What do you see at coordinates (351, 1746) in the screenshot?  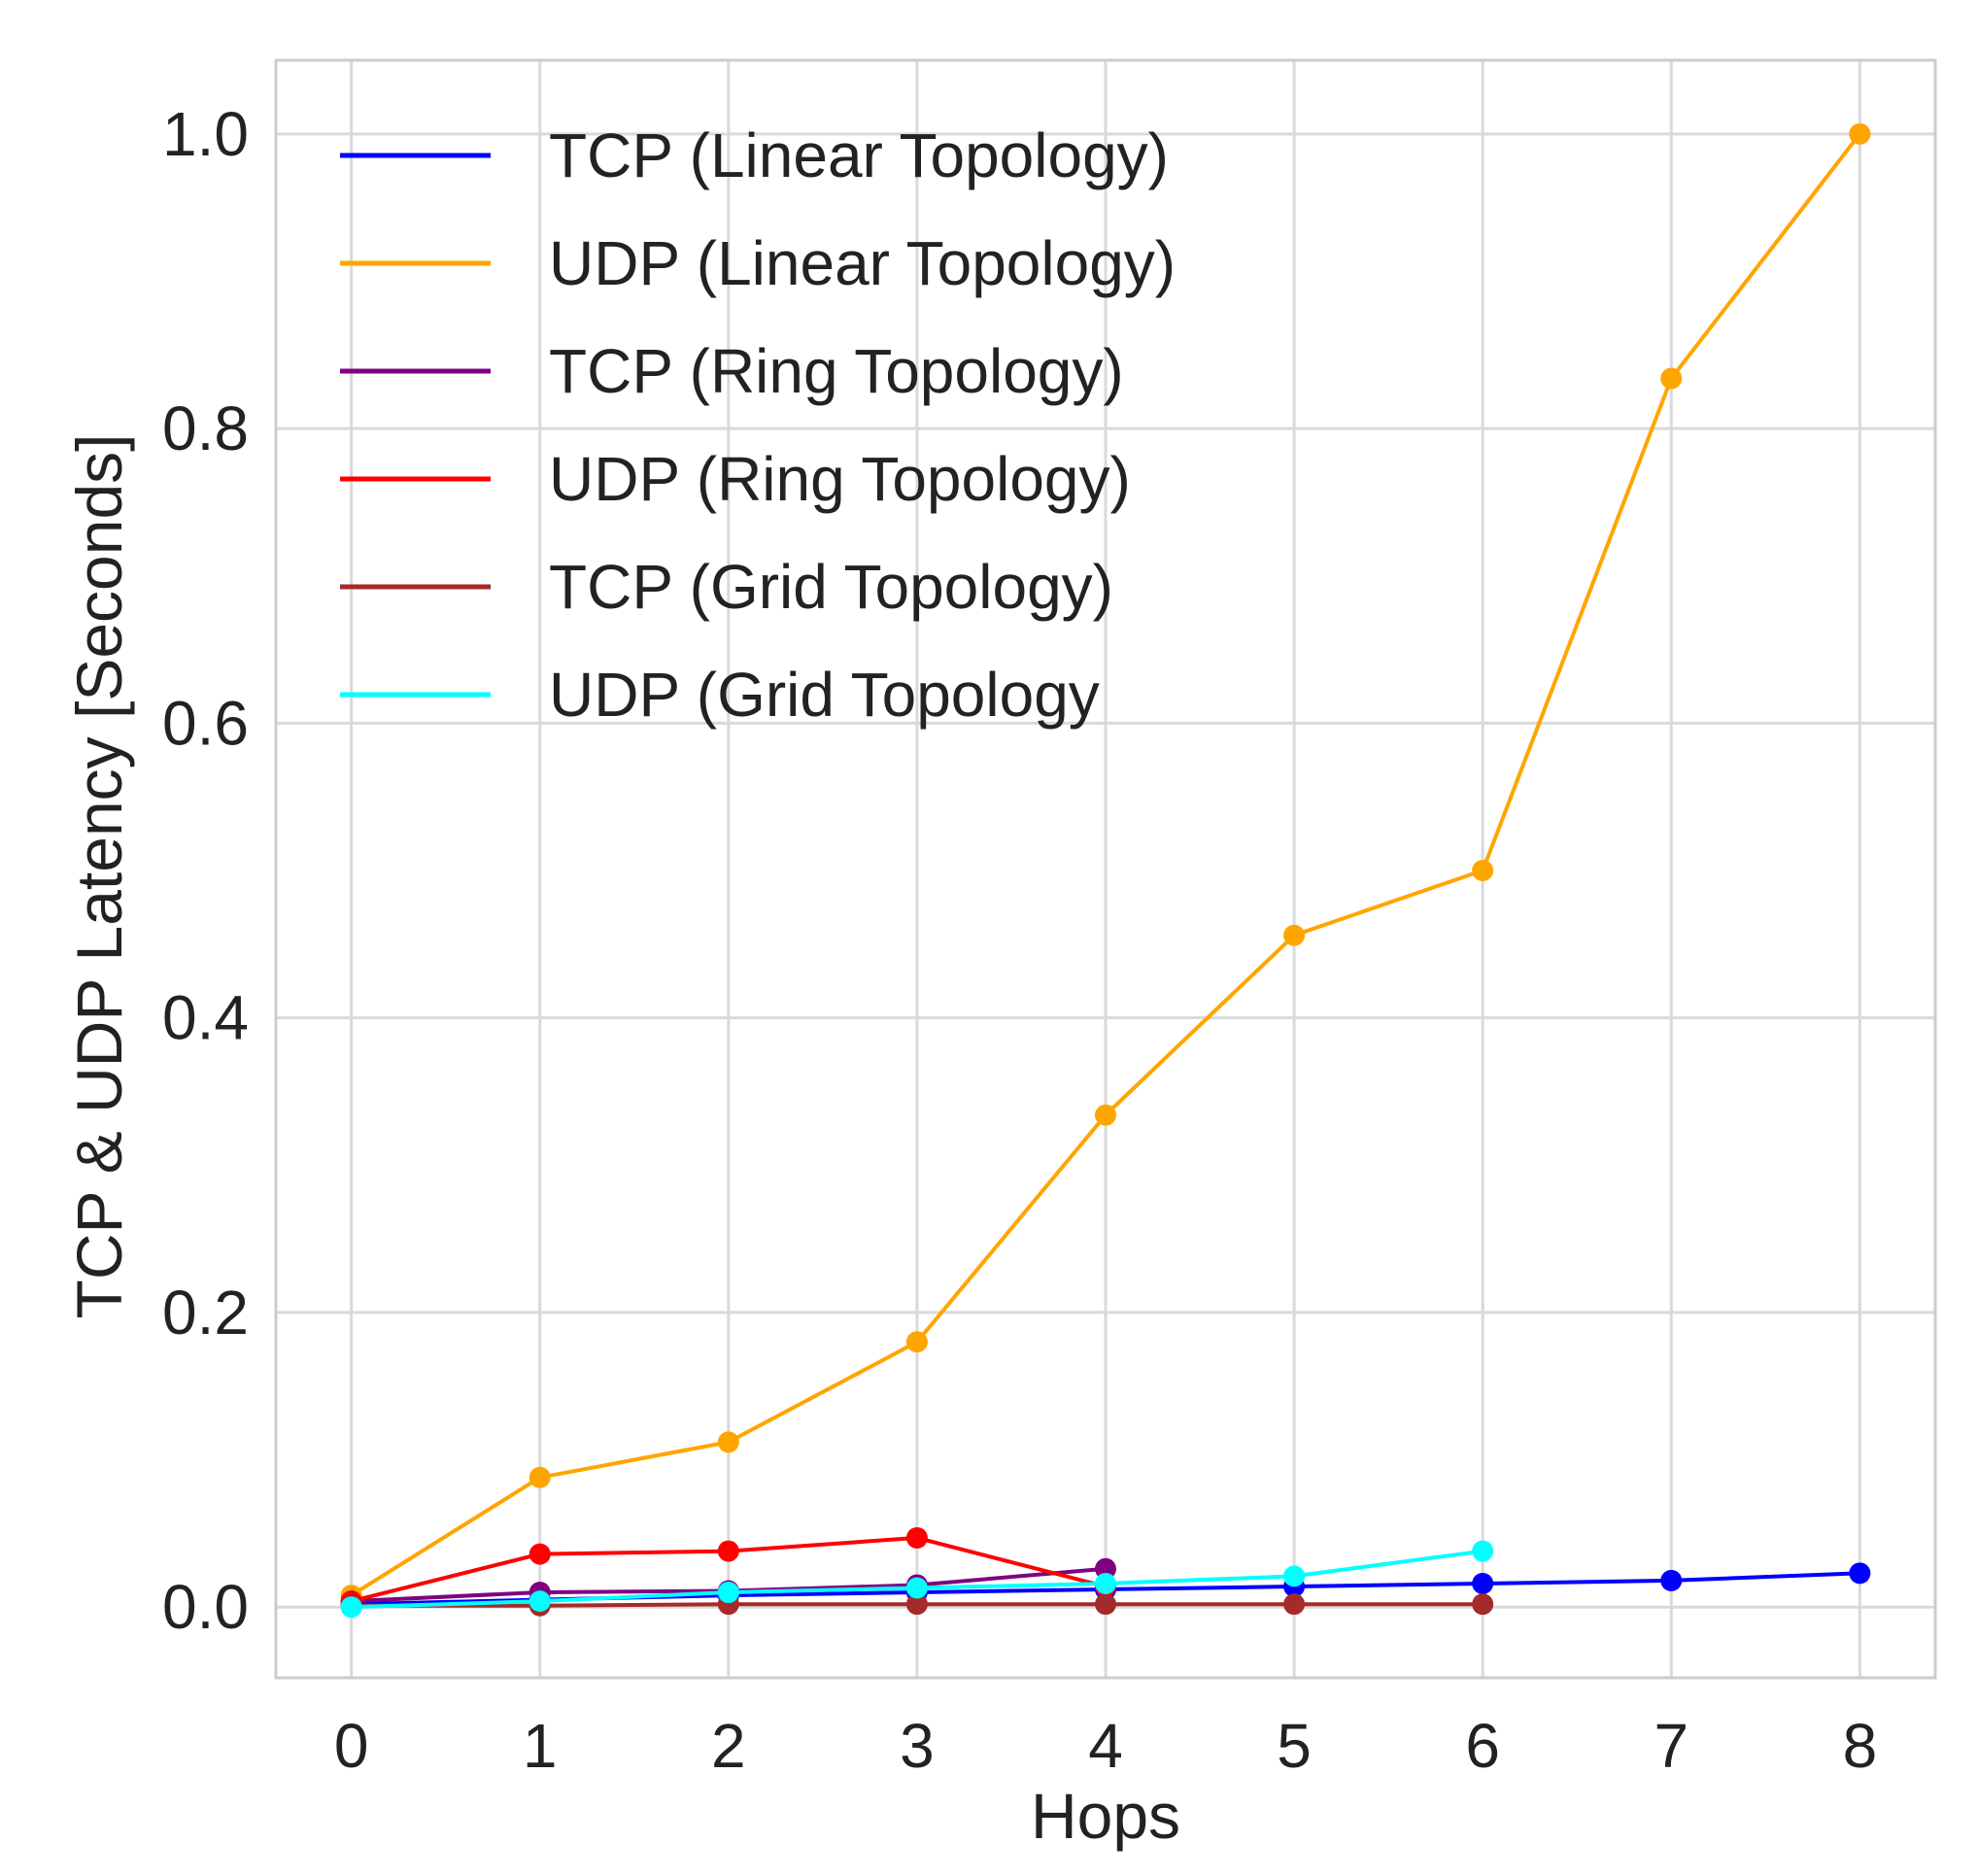 I see `x-tick-label: 0` at bounding box center [351, 1746].